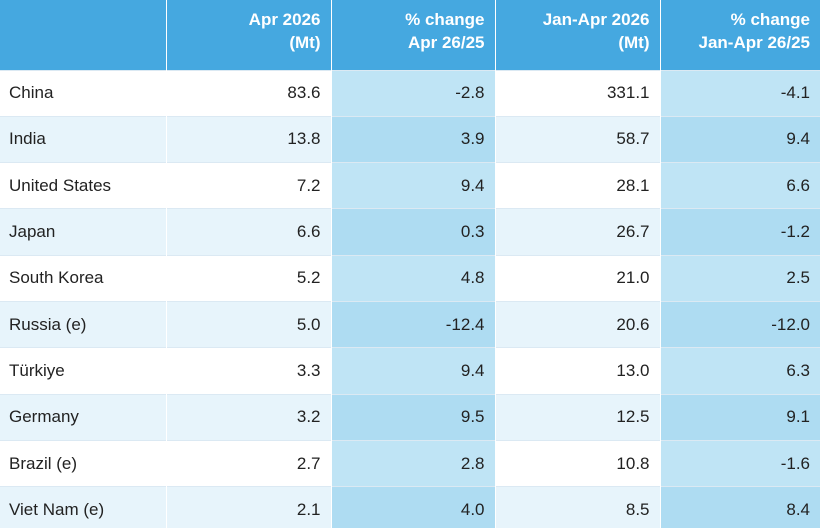 This screenshot has height=528, width=820. I want to click on cell-apr-change: 4.8, so click(413, 278).